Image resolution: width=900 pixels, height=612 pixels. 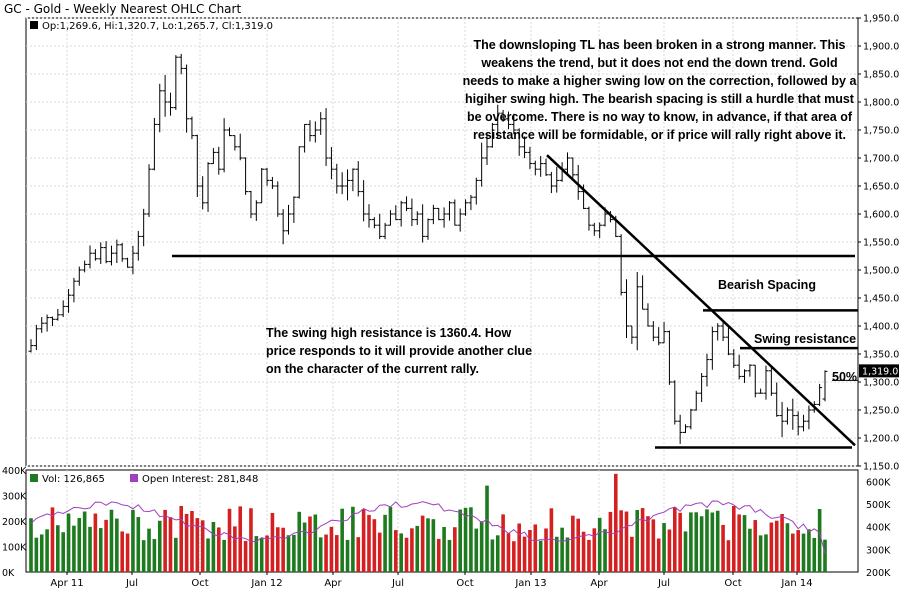 What do you see at coordinates (879, 371) in the screenshot?
I see `last-price-box` at bounding box center [879, 371].